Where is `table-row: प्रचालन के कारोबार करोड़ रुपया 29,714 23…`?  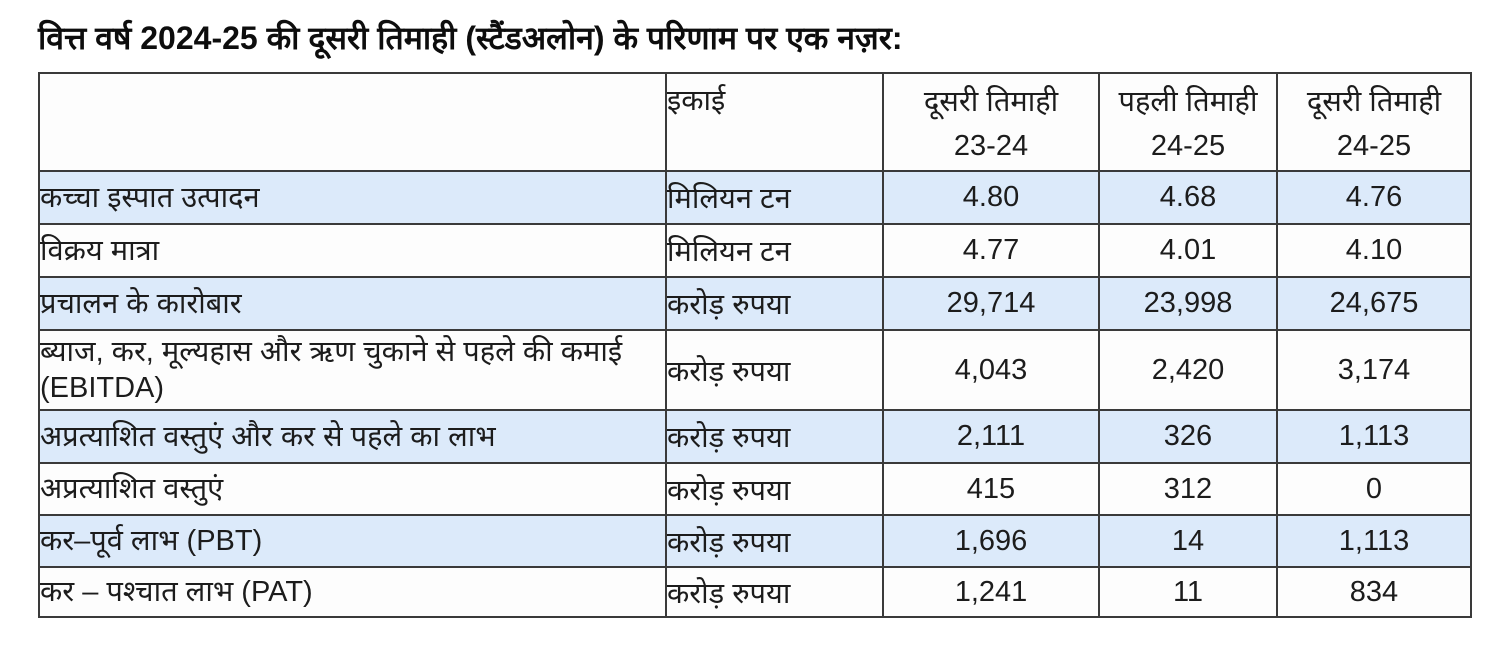 table-row: प्रचालन के कारोबार करोड़ रुपया 29,714 23… is located at coordinates (755, 303).